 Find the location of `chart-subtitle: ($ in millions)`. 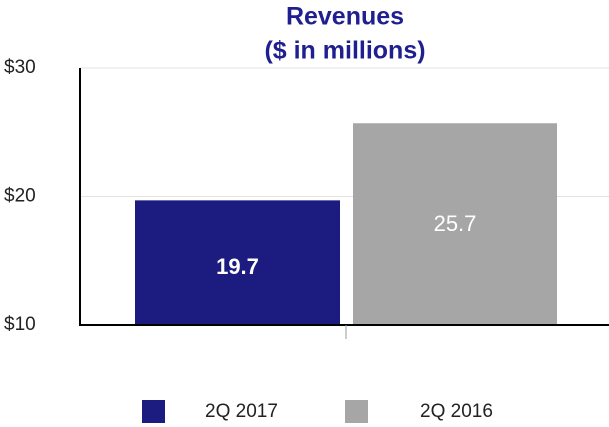

chart-subtitle: ($ in millions) is located at coordinates (344, 51).